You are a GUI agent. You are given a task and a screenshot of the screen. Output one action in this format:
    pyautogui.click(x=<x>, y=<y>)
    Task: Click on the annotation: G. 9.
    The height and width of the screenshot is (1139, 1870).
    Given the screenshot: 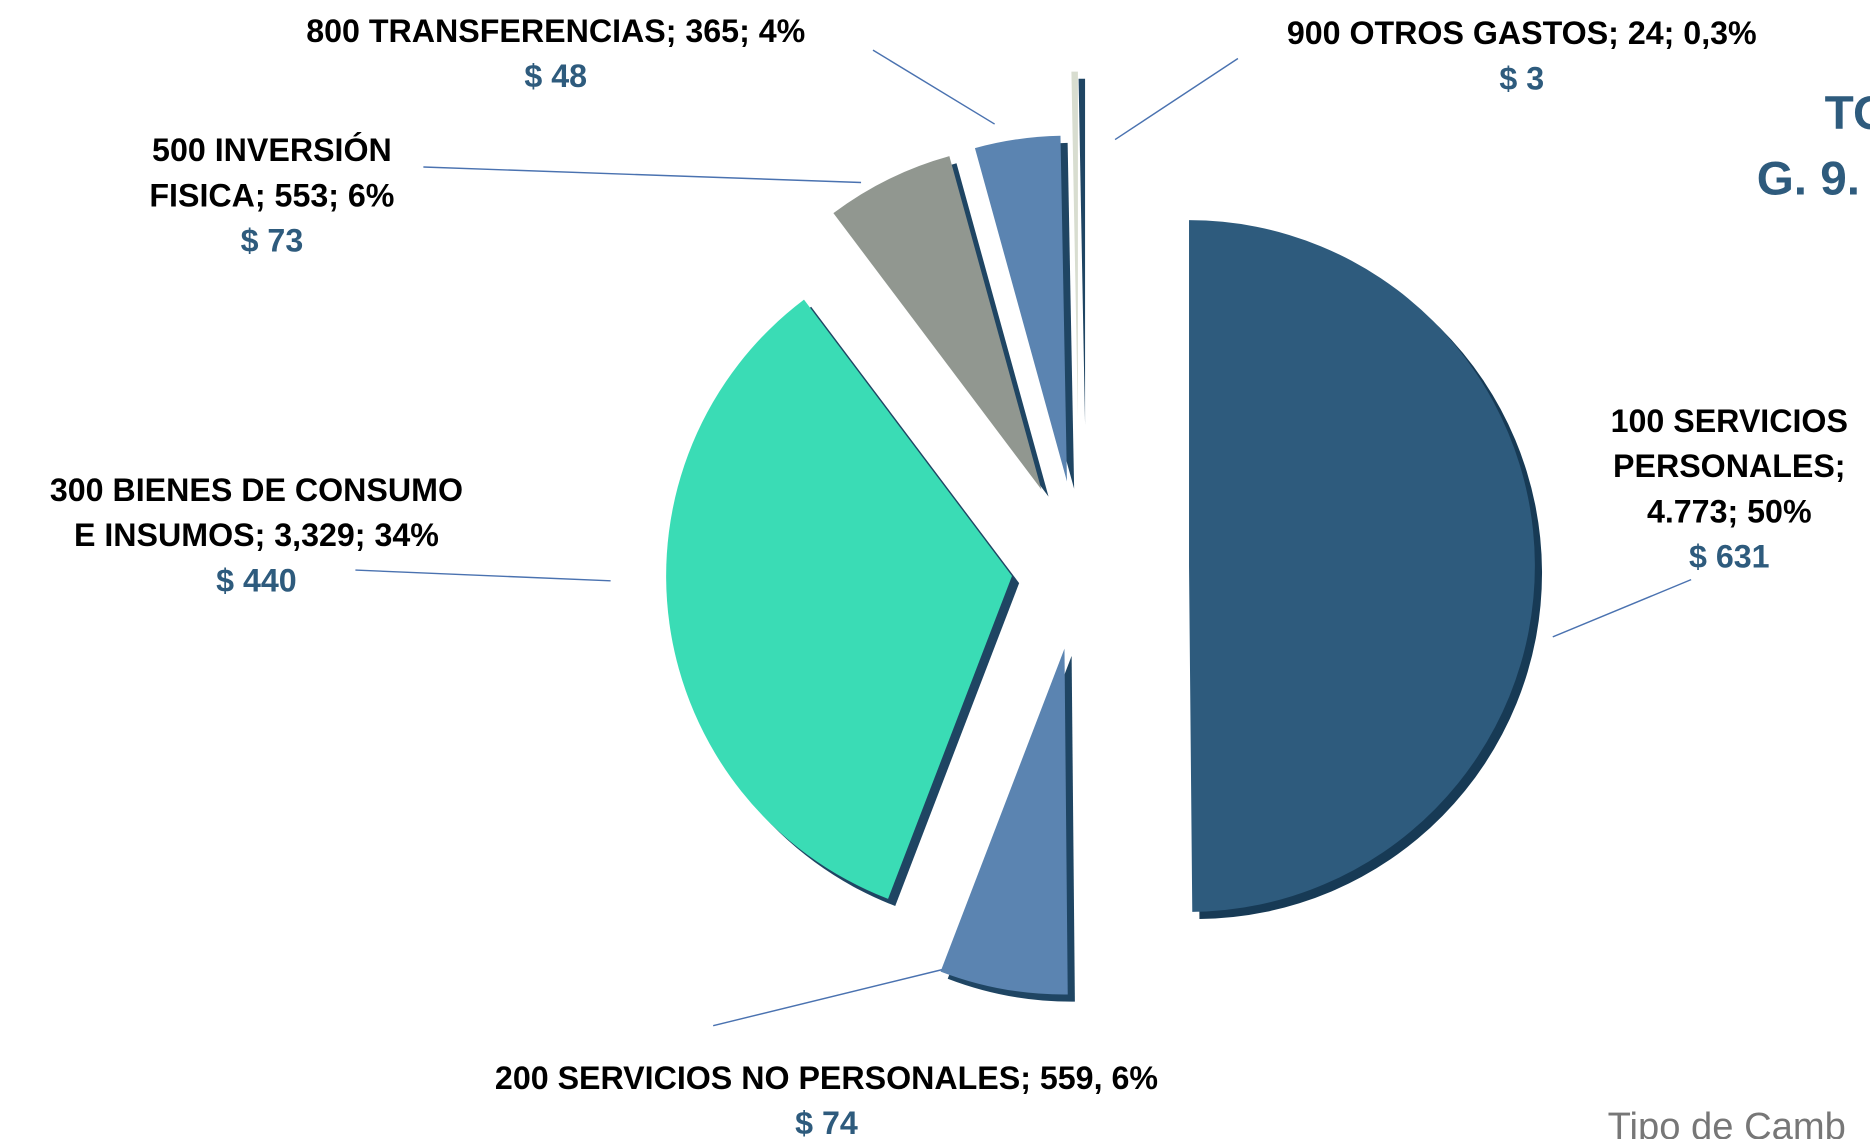 What is the action you would take?
    pyautogui.click(x=1808, y=178)
    